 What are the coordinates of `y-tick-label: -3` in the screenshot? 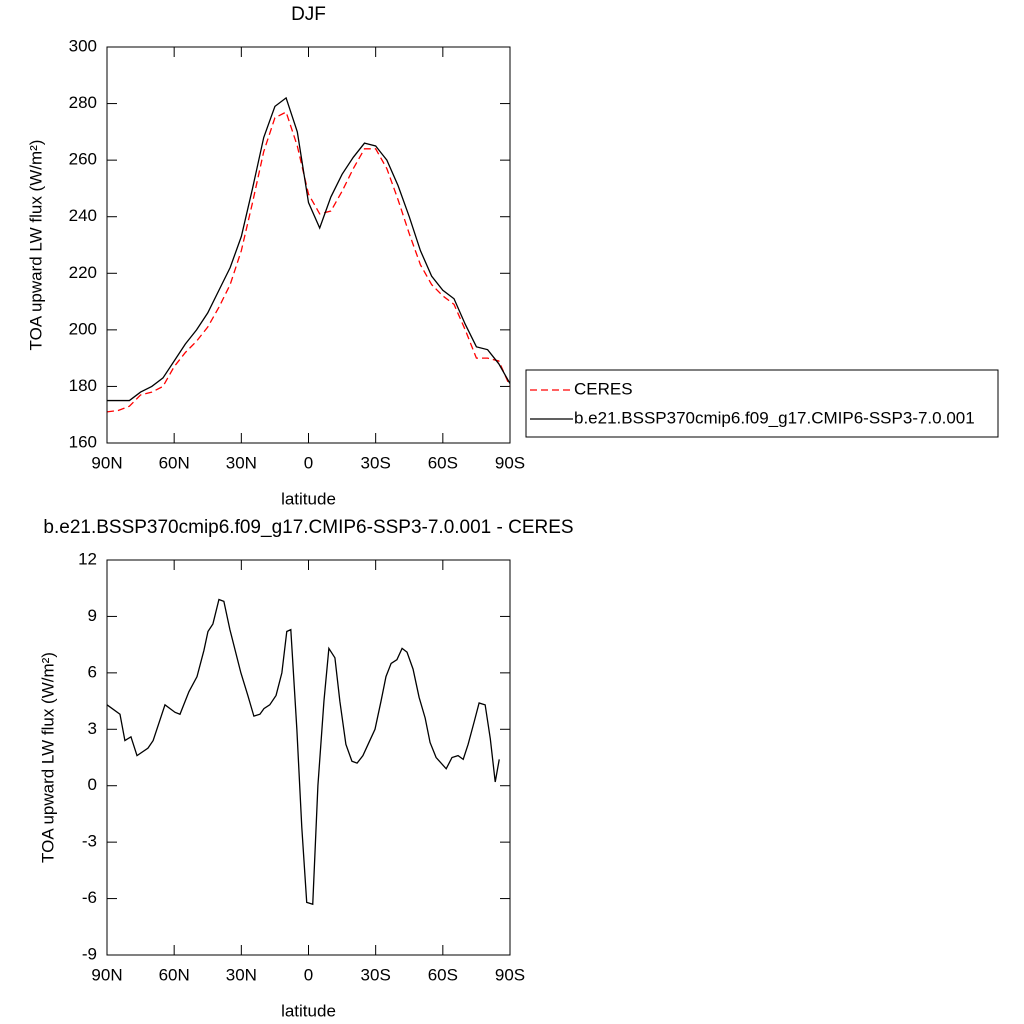 It's located at (89, 841).